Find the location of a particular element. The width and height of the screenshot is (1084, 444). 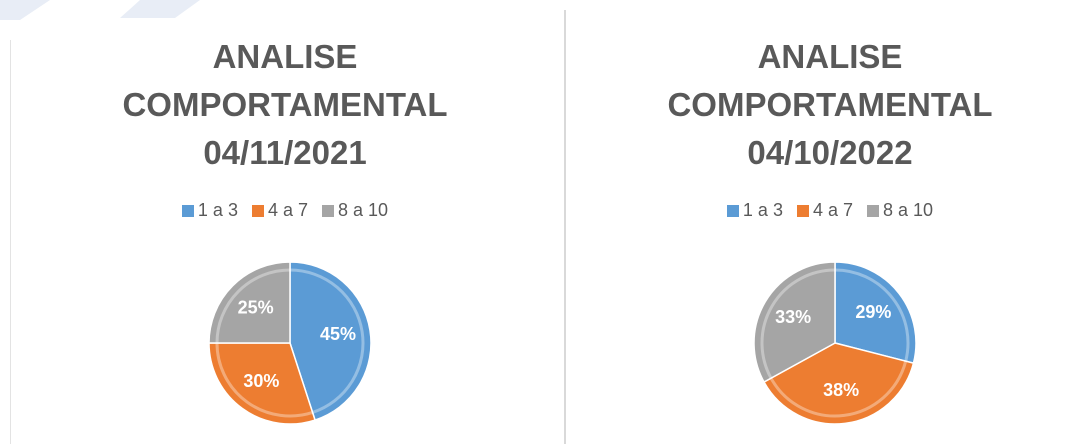

edge-line is located at coordinates (10, 242).